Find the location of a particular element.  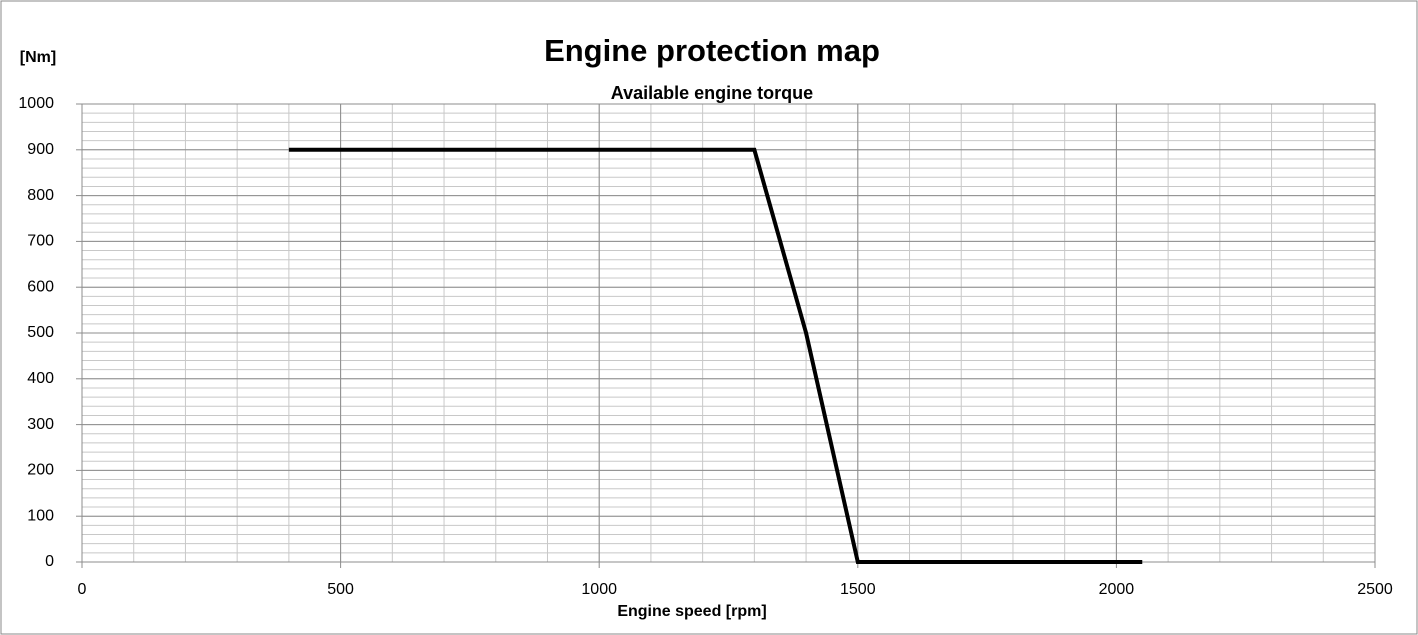

y-tick-label: 700 is located at coordinates (40, 241).